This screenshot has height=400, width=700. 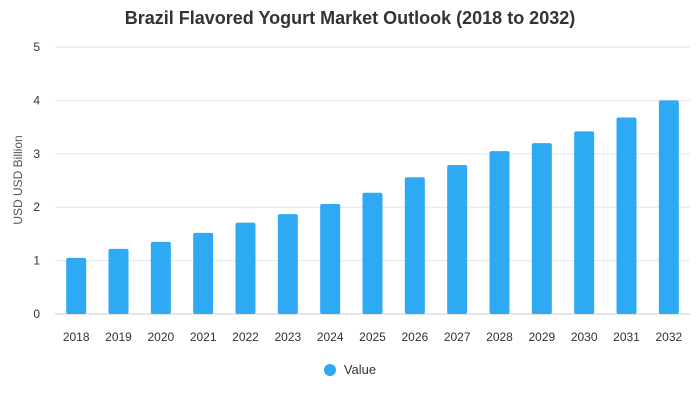 I want to click on x-tick-label-2027: 2027, so click(x=457, y=337).